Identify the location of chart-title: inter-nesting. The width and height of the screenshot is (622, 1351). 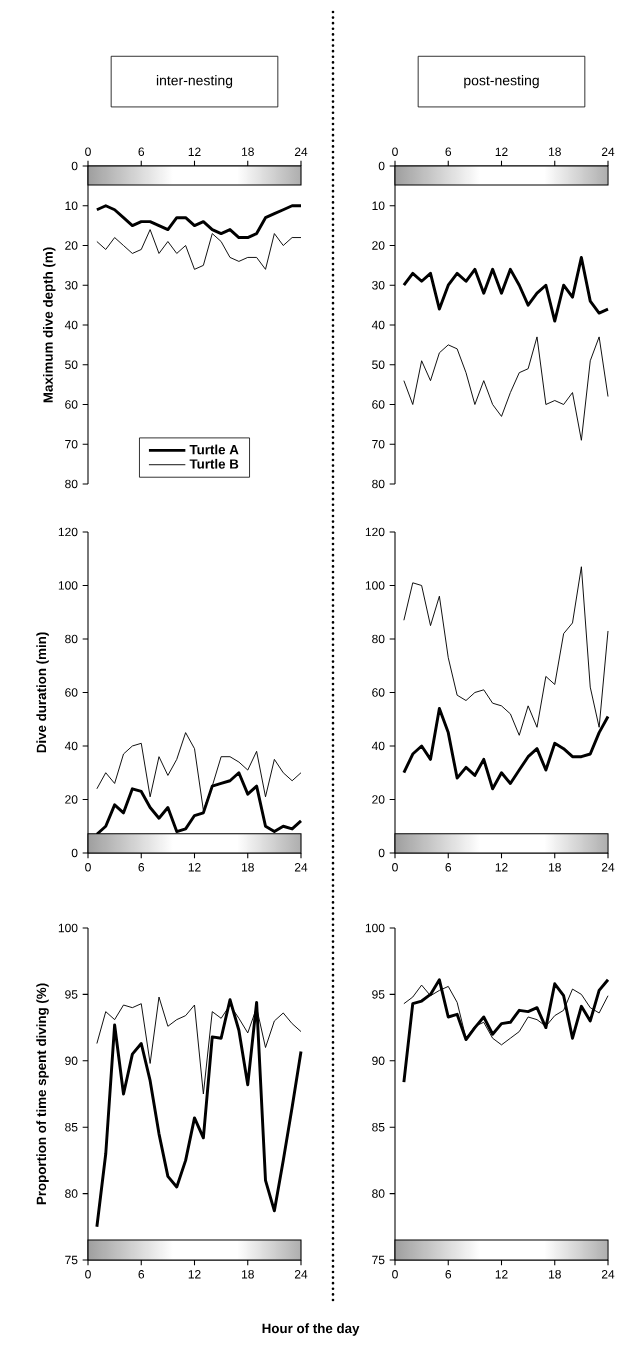
(194, 82).